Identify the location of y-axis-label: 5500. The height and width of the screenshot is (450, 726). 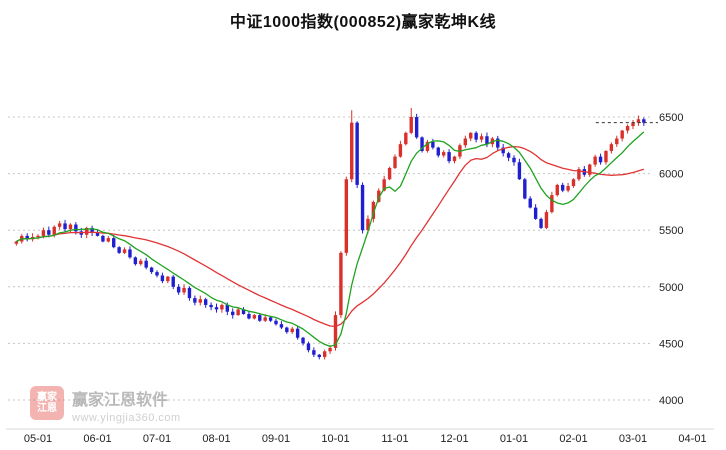
(671, 231).